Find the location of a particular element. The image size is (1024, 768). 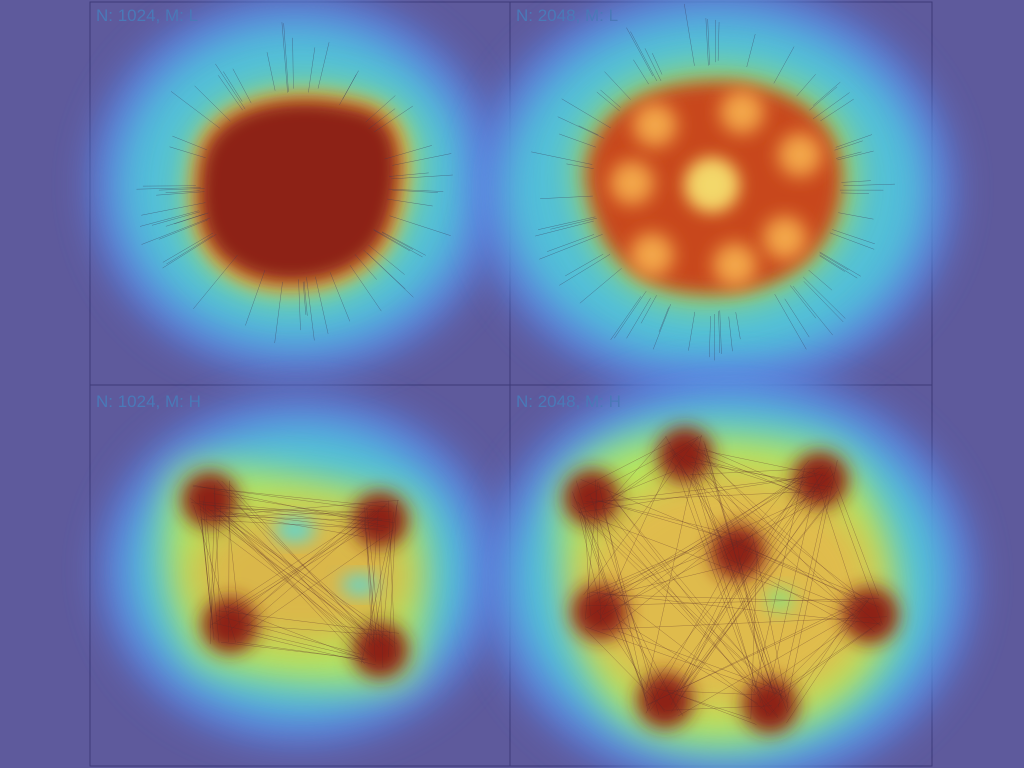

heat-eight-hole is located at coordinates (780, 600).